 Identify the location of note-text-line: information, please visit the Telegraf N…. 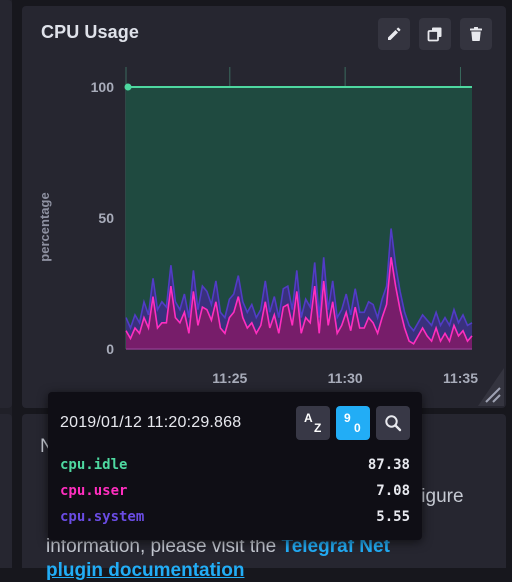
(218, 547).